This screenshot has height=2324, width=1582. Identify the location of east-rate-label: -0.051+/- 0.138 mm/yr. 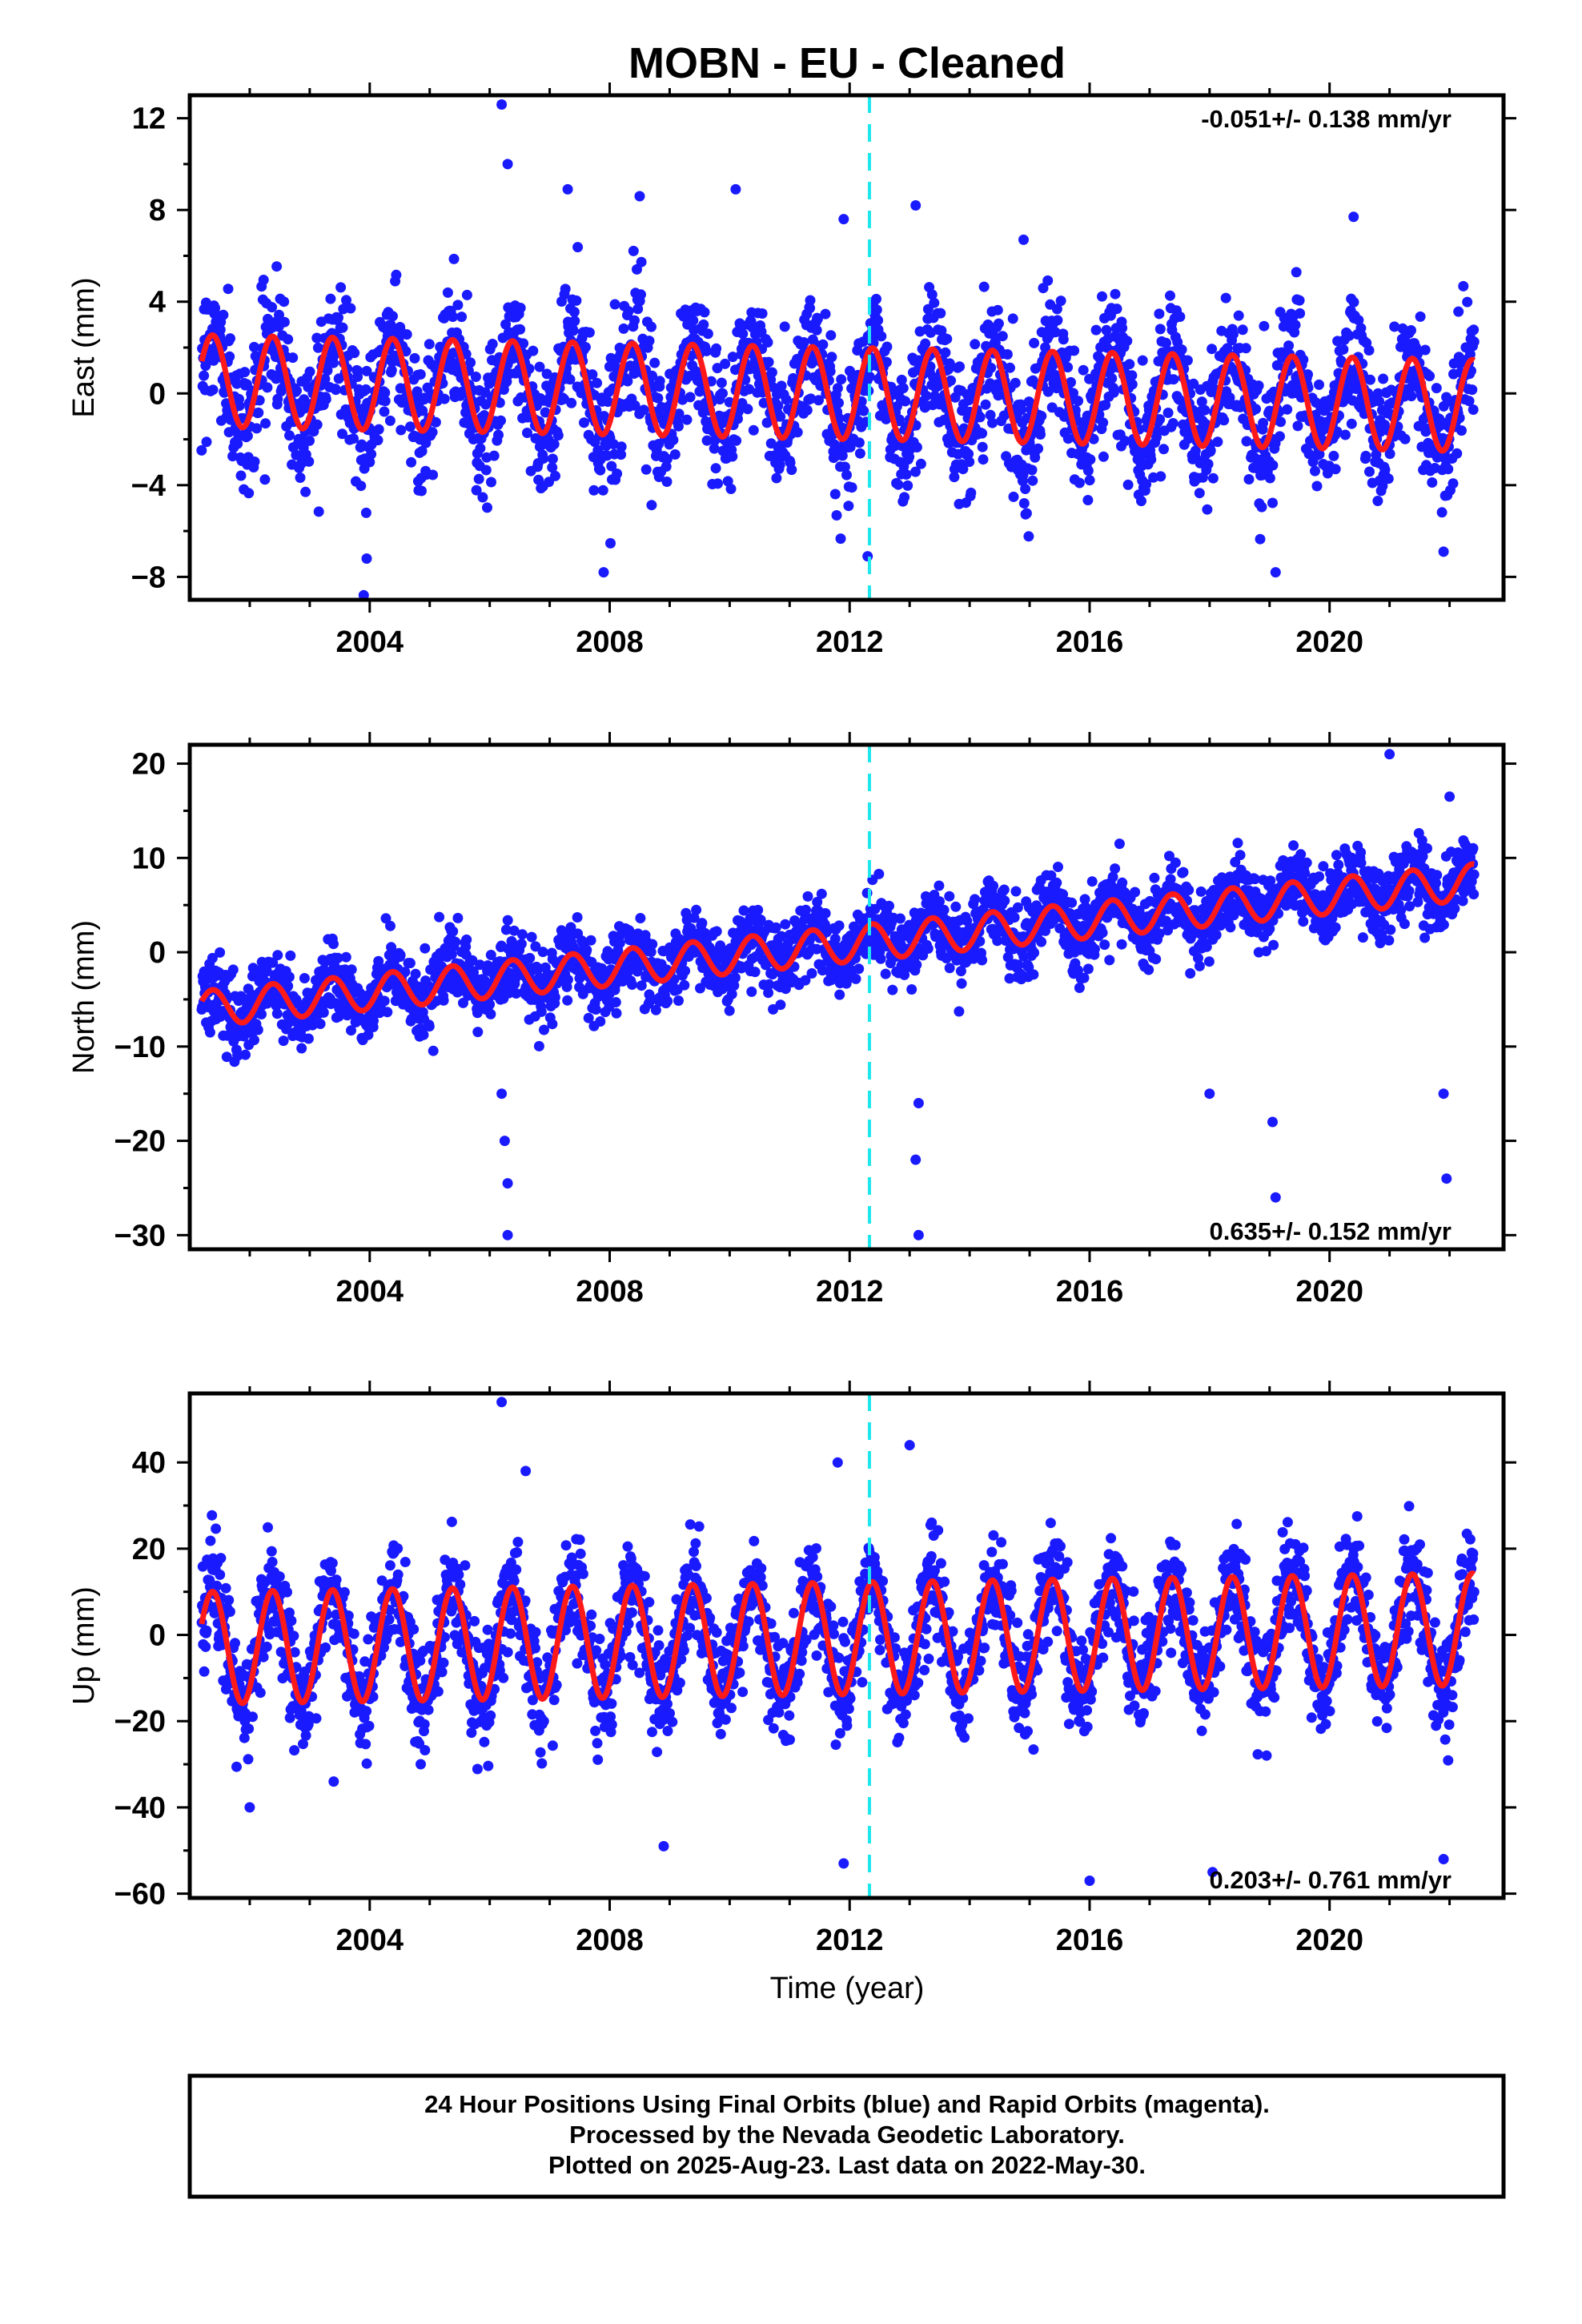
(1327, 119).